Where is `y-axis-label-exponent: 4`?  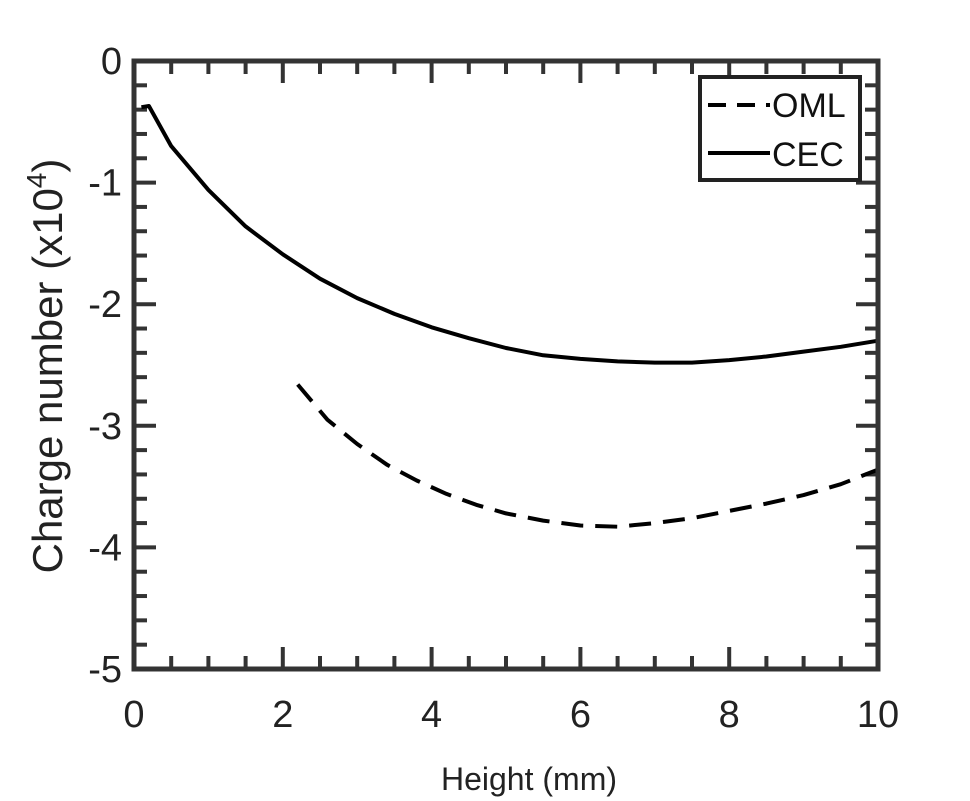
y-axis-label-exponent: 4 is located at coordinates (36, 181).